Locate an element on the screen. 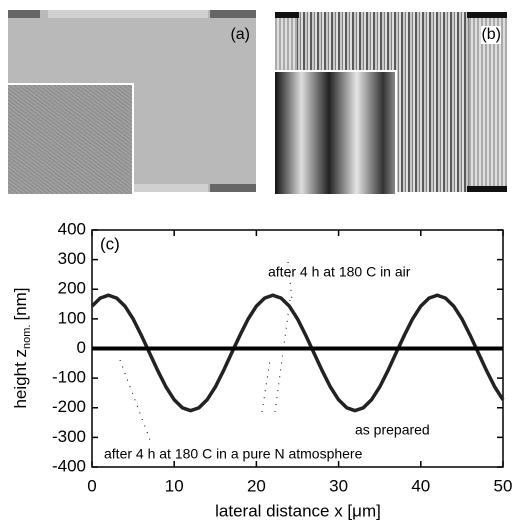 The height and width of the screenshot is (522, 513). y-tick-label: 400 is located at coordinates (72, 228).